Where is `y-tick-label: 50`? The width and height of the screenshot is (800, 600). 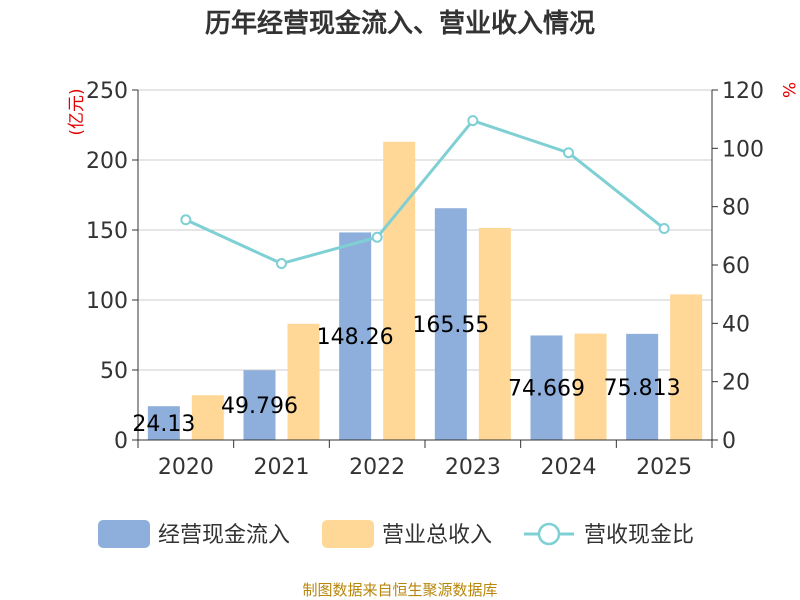 y-tick-label: 50 is located at coordinates (114, 371).